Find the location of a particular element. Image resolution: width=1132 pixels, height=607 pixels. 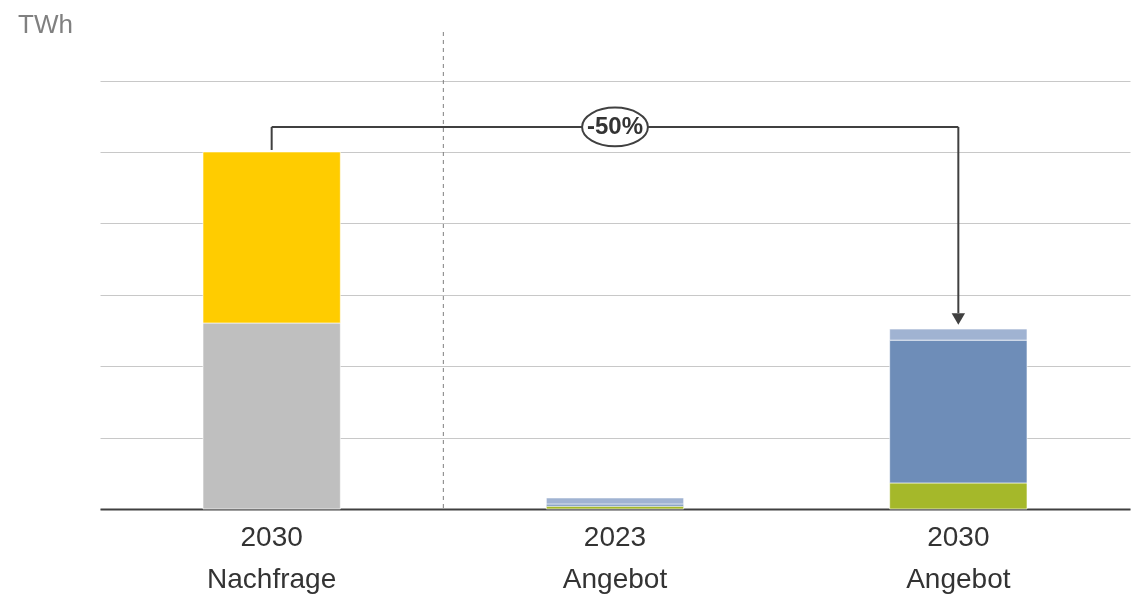

text: -50% is located at coordinates (615, 125).